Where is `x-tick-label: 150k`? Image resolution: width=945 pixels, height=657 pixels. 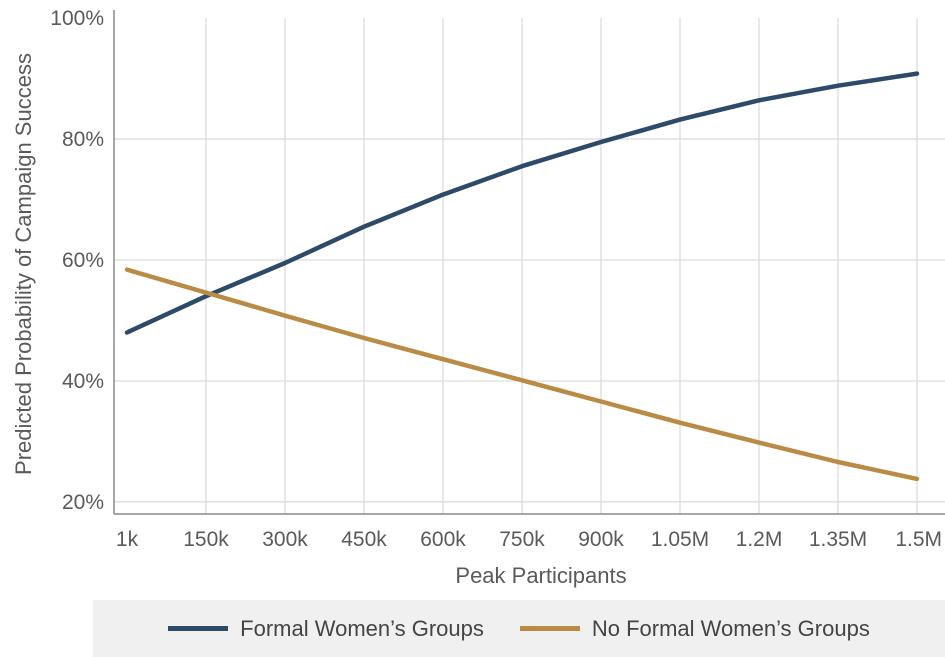 x-tick-label: 150k is located at coordinates (206, 539).